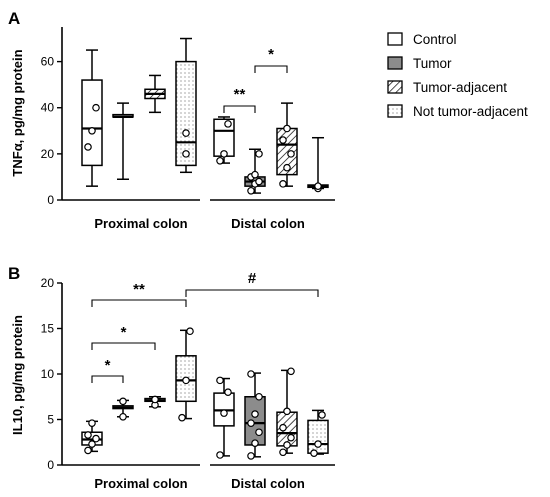  Describe the element at coordinates (48, 108) in the screenshot. I see `y-tick-label: 40` at that location.